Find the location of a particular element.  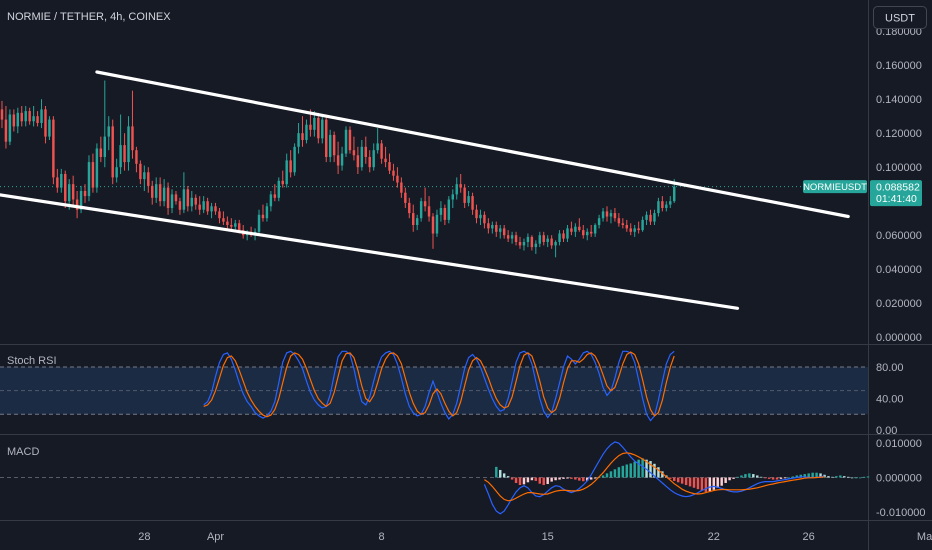

macd-tick-label: 0.000000 is located at coordinates (899, 479).